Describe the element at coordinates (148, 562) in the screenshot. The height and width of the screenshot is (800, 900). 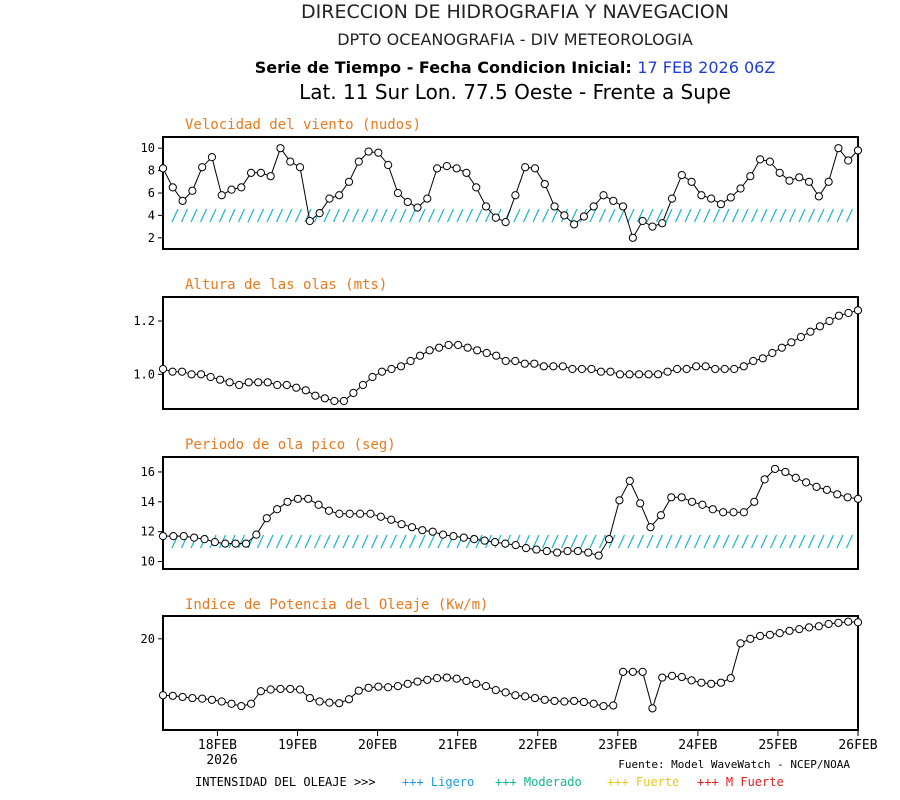
I see `y-tick-label: 10` at that location.